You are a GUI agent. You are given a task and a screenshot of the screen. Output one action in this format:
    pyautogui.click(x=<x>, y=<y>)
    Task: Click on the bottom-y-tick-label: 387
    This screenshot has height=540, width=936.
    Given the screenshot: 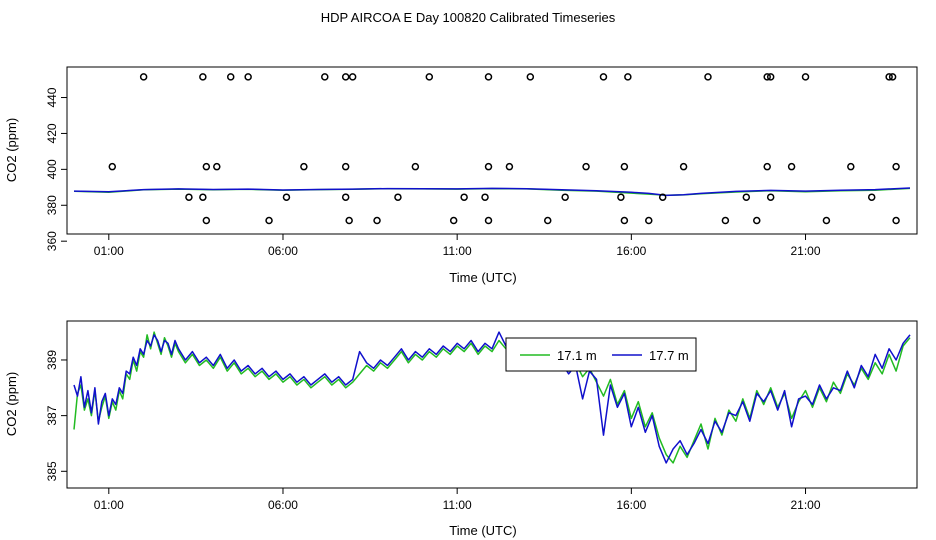 What is the action you would take?
    pyautogui.click(x=52, y=415)
    